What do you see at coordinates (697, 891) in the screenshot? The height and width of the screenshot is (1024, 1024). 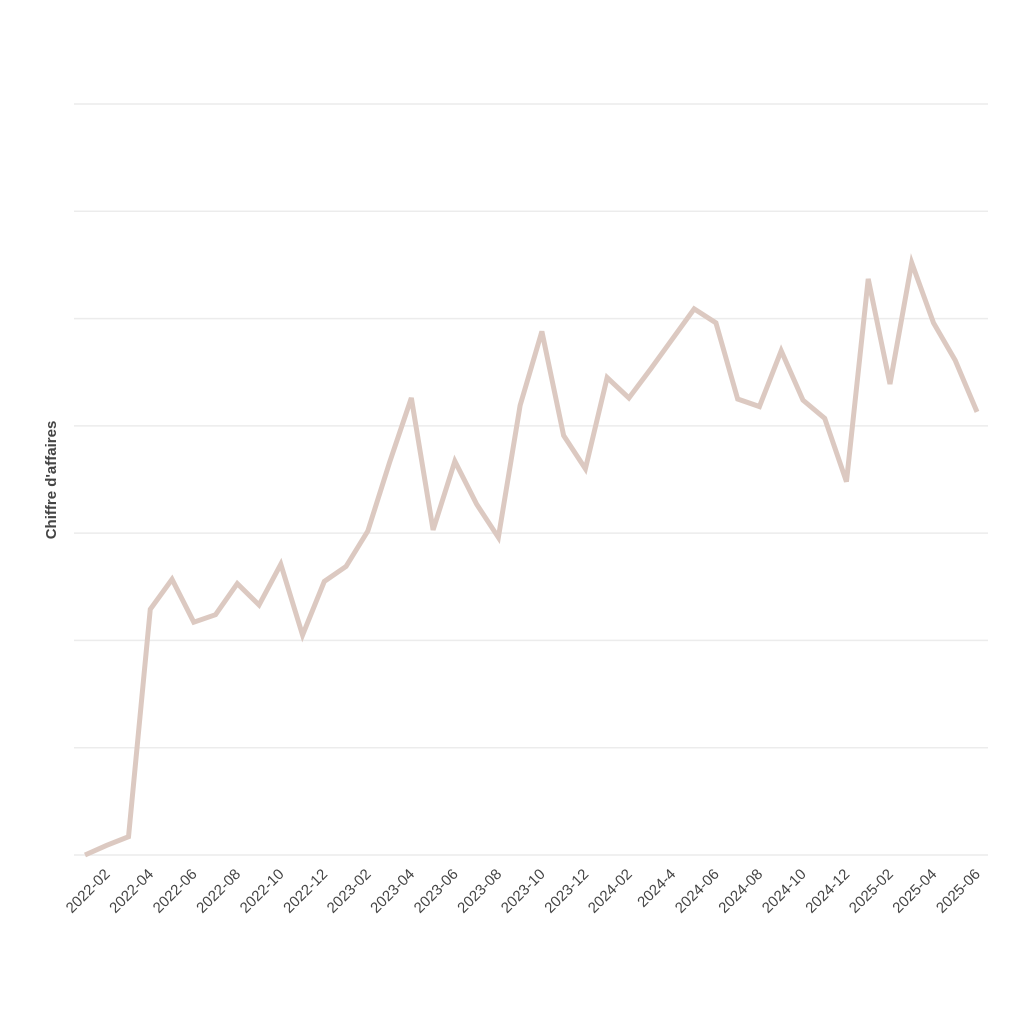 I see `x-tick-label: 2024-06` at bounding box center [697, 891].